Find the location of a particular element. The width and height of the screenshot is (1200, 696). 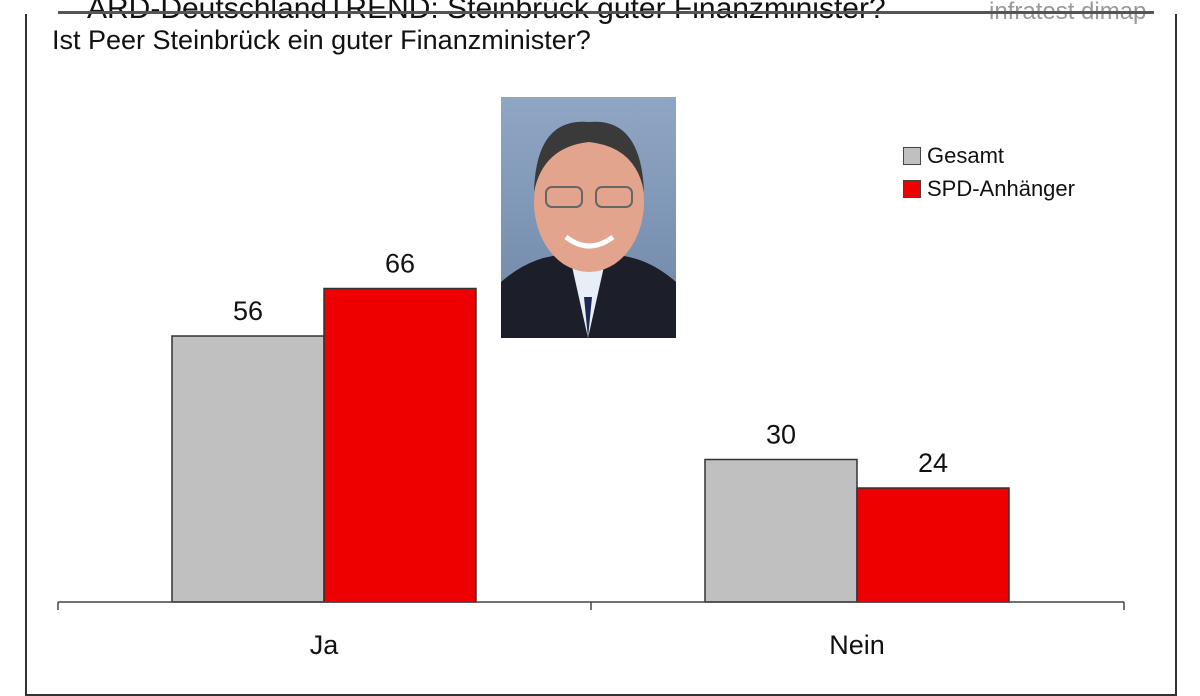

data-label: 30 is located at coordinates (781, 435).